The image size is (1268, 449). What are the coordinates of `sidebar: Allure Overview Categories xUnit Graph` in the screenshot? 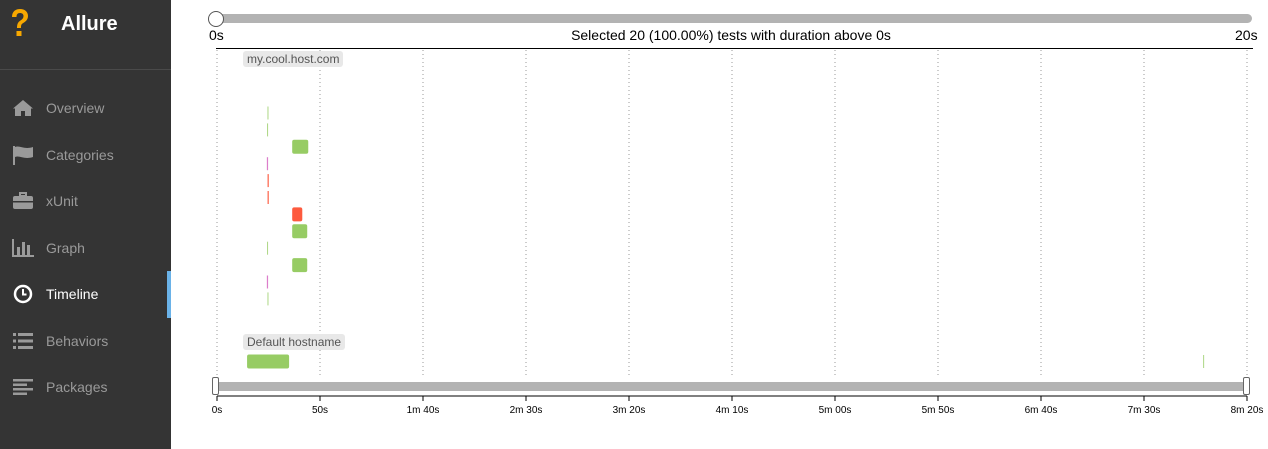 It's located at (85, 224).